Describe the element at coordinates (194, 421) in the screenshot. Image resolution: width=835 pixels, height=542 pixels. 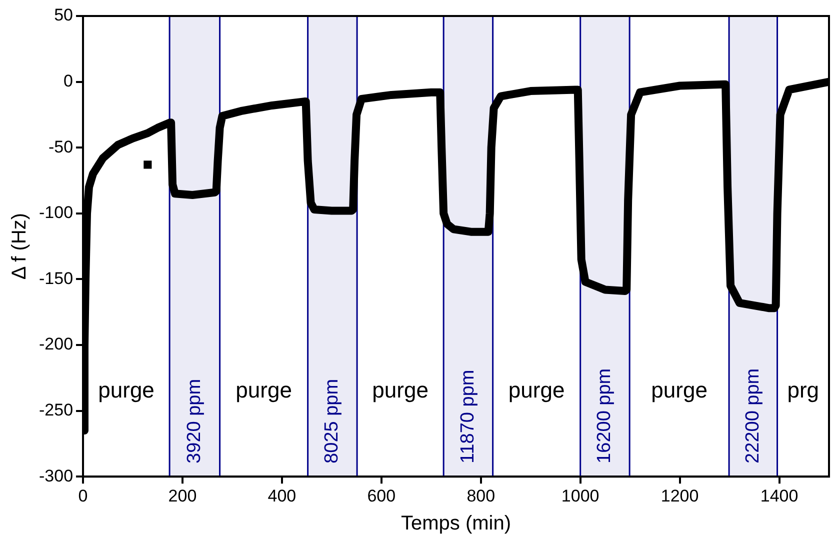
I see `band-label: 3920 ppm` at that location.